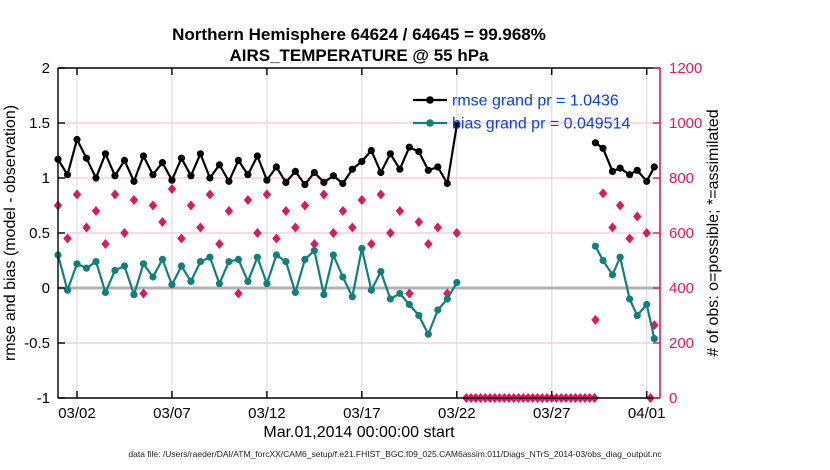  I want to click on rmse-legend-marker-icon, so click(430, 100).